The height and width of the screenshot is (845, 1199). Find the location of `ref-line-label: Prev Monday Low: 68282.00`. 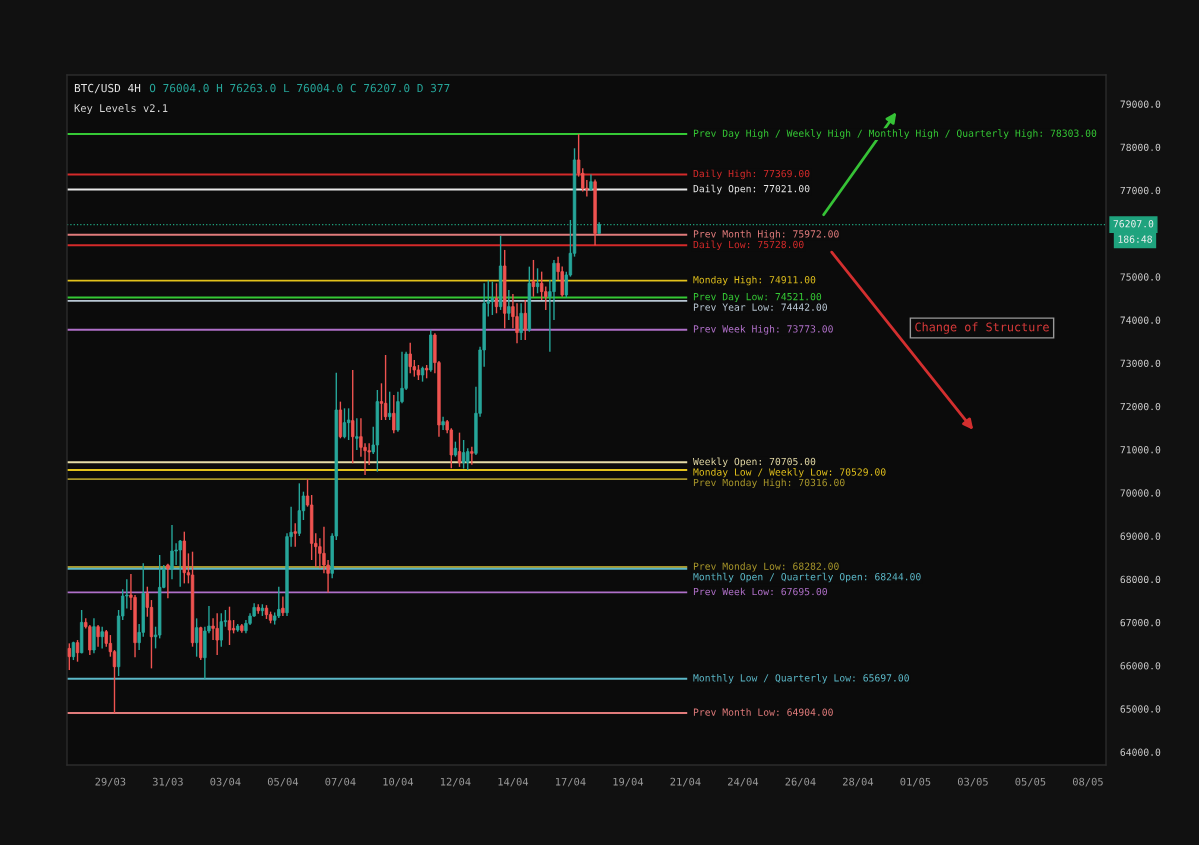

ref-line-label: Prev Monday Low: 68282.00 is located at coordinates (766, 567).